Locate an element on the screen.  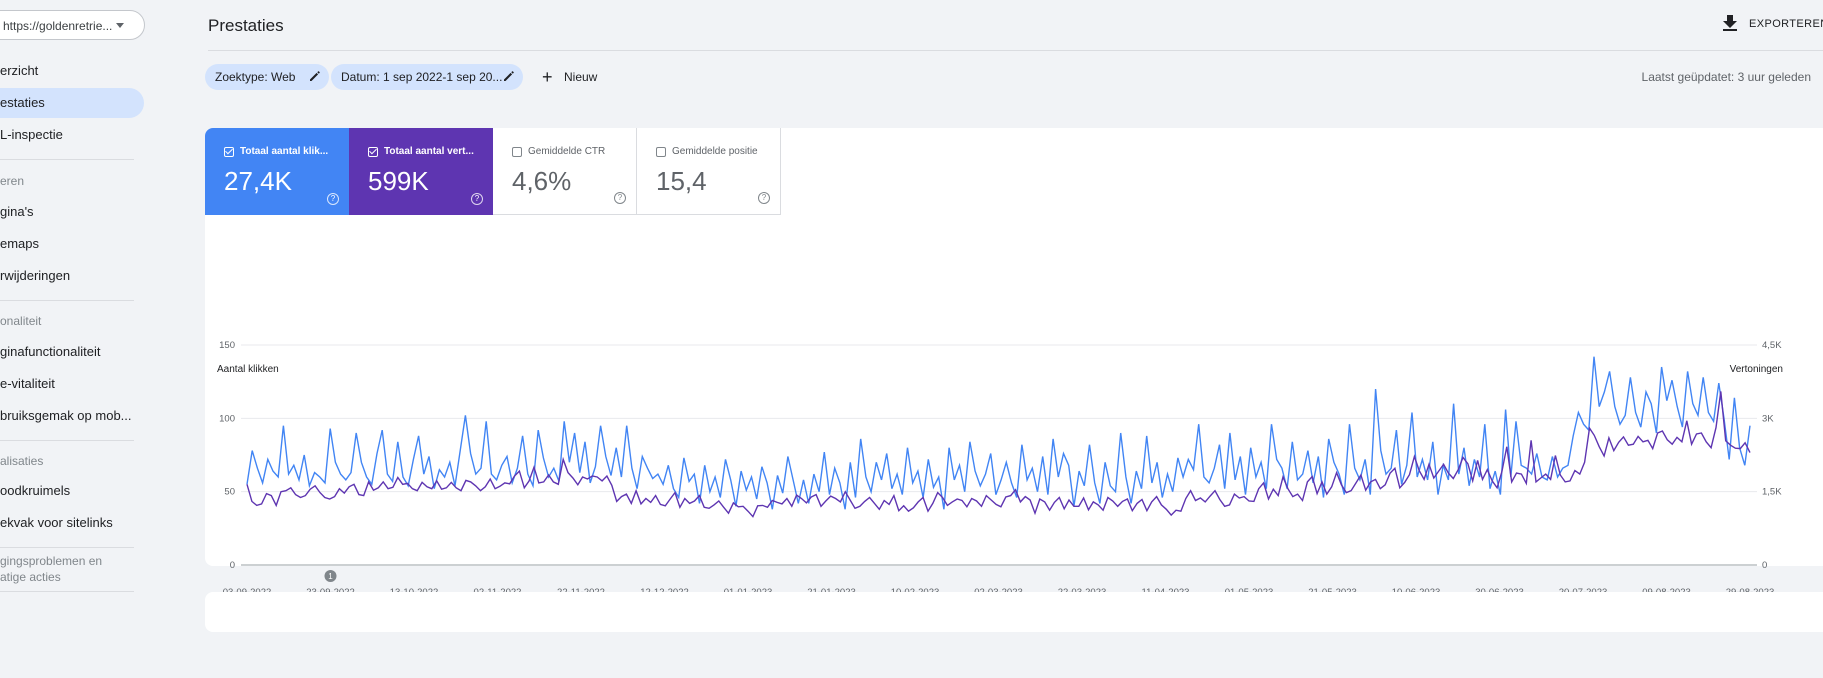
annotation-label: 1 is located at coordinates (330, 576).